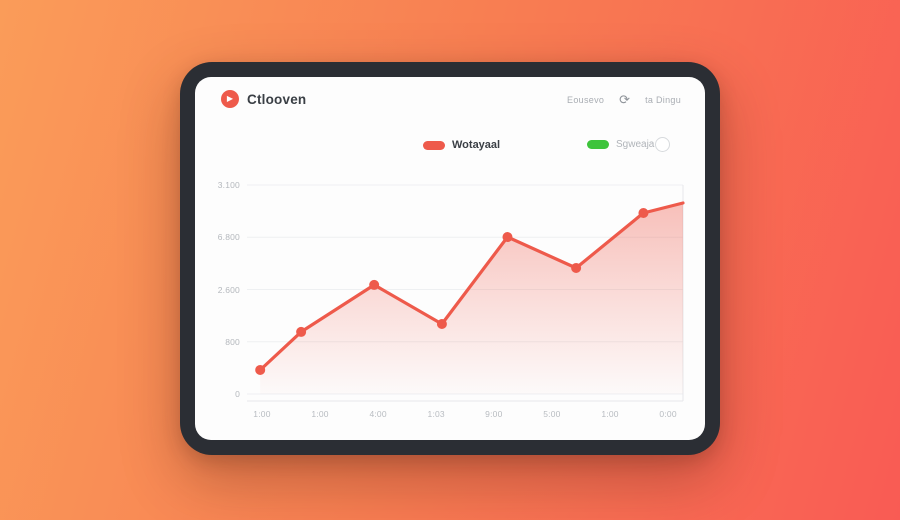  Describe the element at coordinates (378, 414) in the screenshot. I see `x-axis-label: 4:00` at that location.